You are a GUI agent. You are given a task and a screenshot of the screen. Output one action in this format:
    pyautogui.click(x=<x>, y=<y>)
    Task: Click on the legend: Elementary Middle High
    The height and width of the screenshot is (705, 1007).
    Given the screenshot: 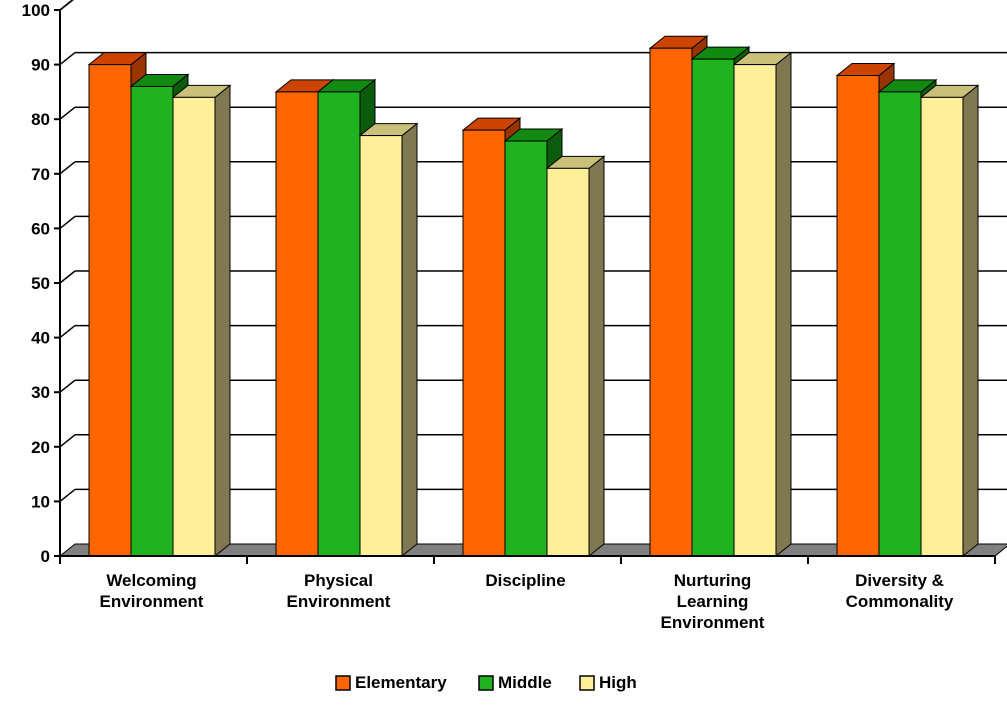 What is the action you would take?
    pyautogui.click(x=486, y=682)
    